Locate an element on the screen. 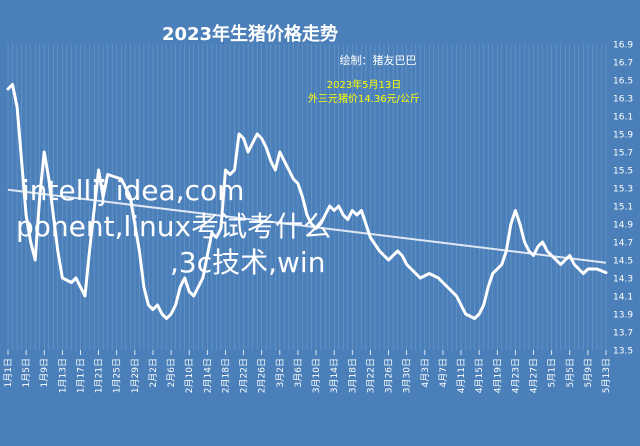 The image size is (640, 446). x-tick-label: 2月26日 is located at coordinates (262, 375).